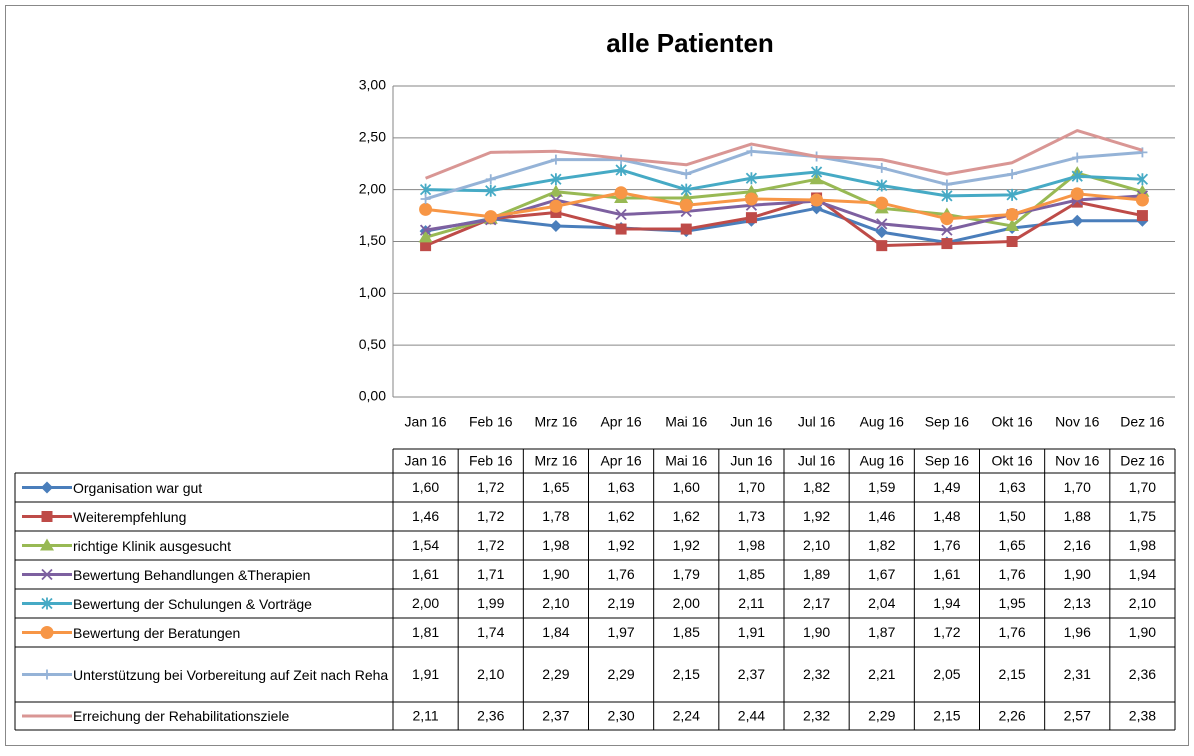 Image resolution: width=1194 pixels, height=756 pixels. I want to click on legend-label-box: Bewertung Behandlungen &Therapien, so click(191, 575).